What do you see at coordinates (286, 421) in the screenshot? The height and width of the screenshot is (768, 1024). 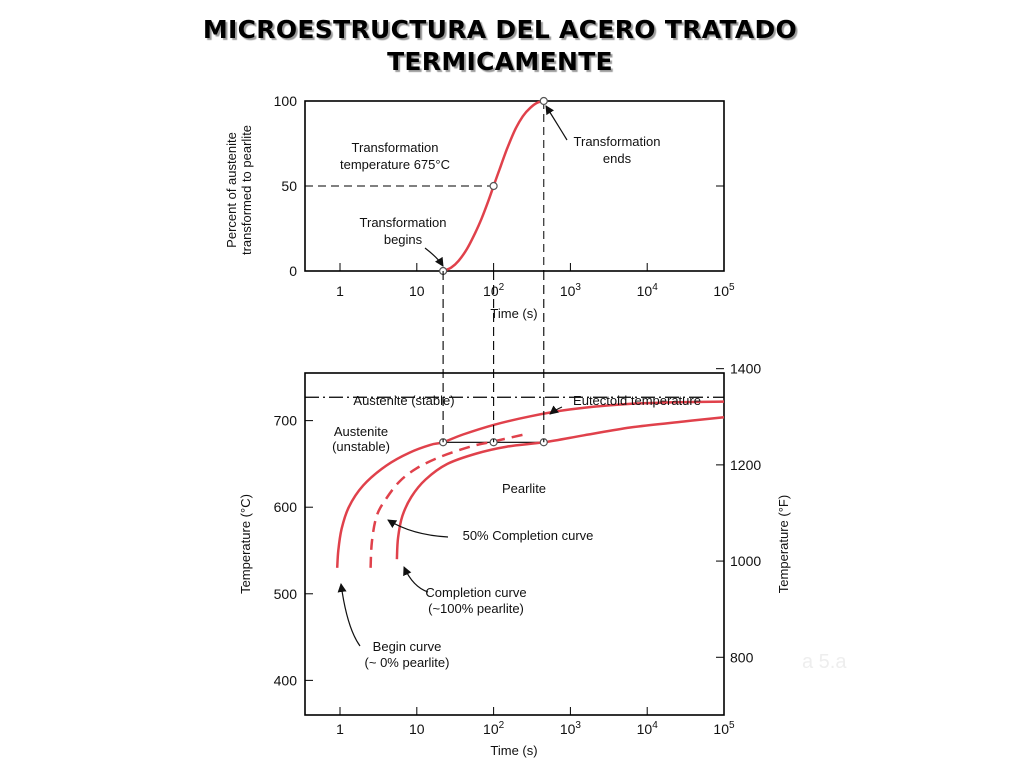 I see `y-tick-label-700: 700` at bounding box center [286, 421].